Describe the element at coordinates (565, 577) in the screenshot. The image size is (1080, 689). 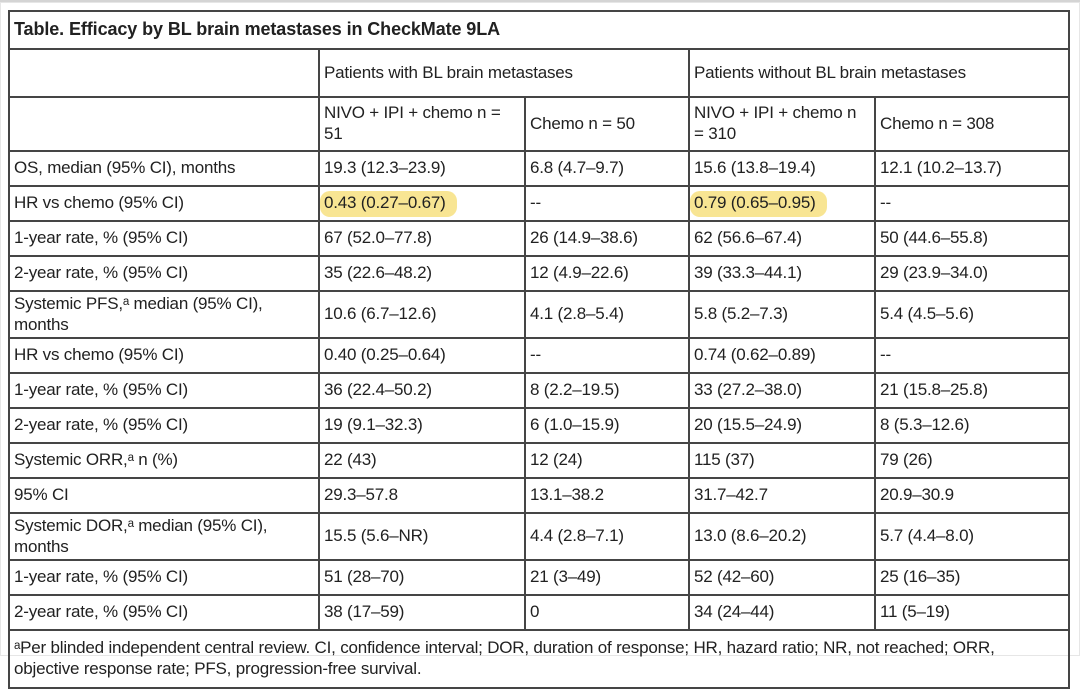
I see `cell-value: 21 (3–49)` at that location.